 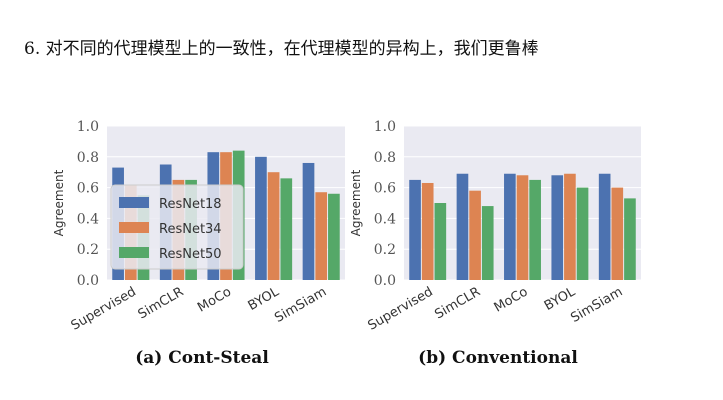 What do you see at coordinates (281, 49) in the screenshot?
I see `page-heading: 6. 对不同的代理模型上的一致性，在代理模型的异构上，我们更鲁棒` at bounding box center [281, 49].